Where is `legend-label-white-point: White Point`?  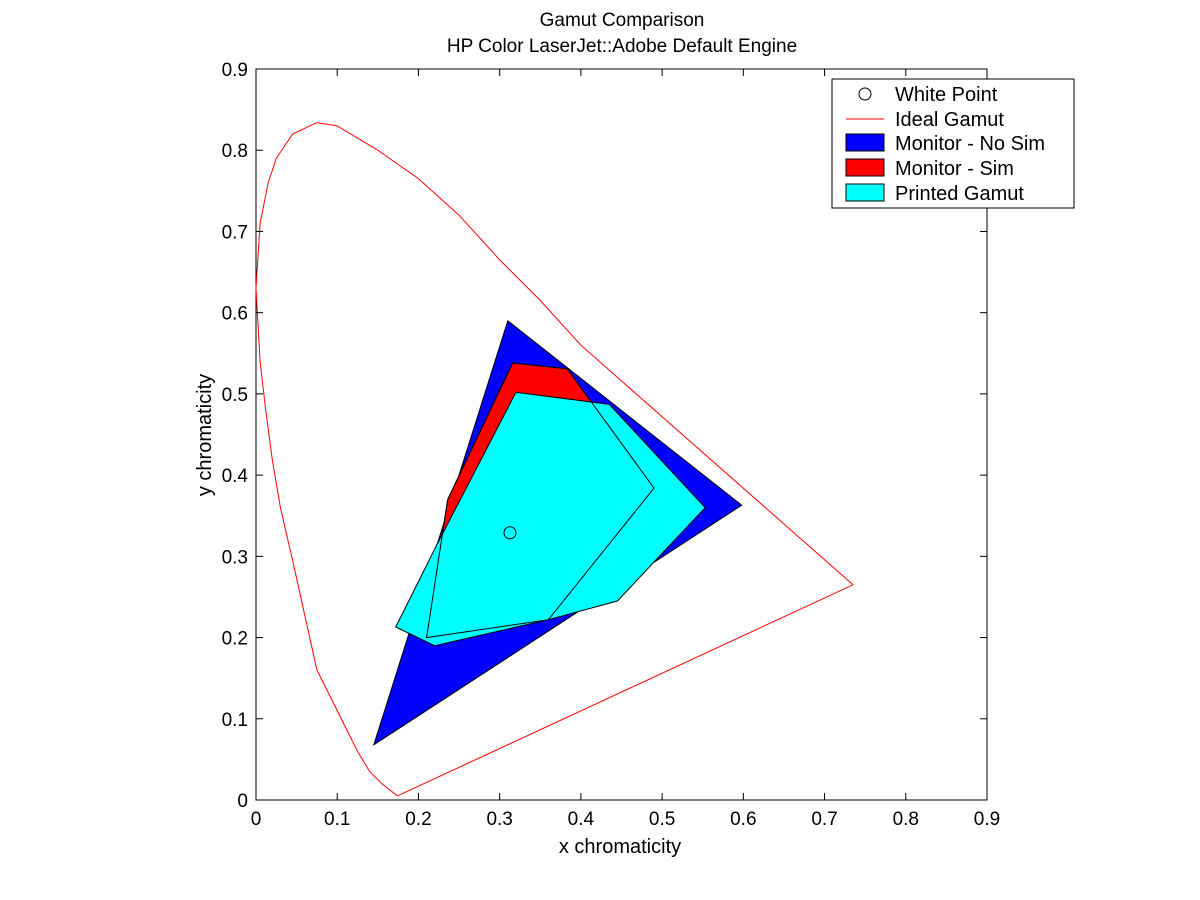 legend-label-white-point: White Point is located at coordinates (946, 95).